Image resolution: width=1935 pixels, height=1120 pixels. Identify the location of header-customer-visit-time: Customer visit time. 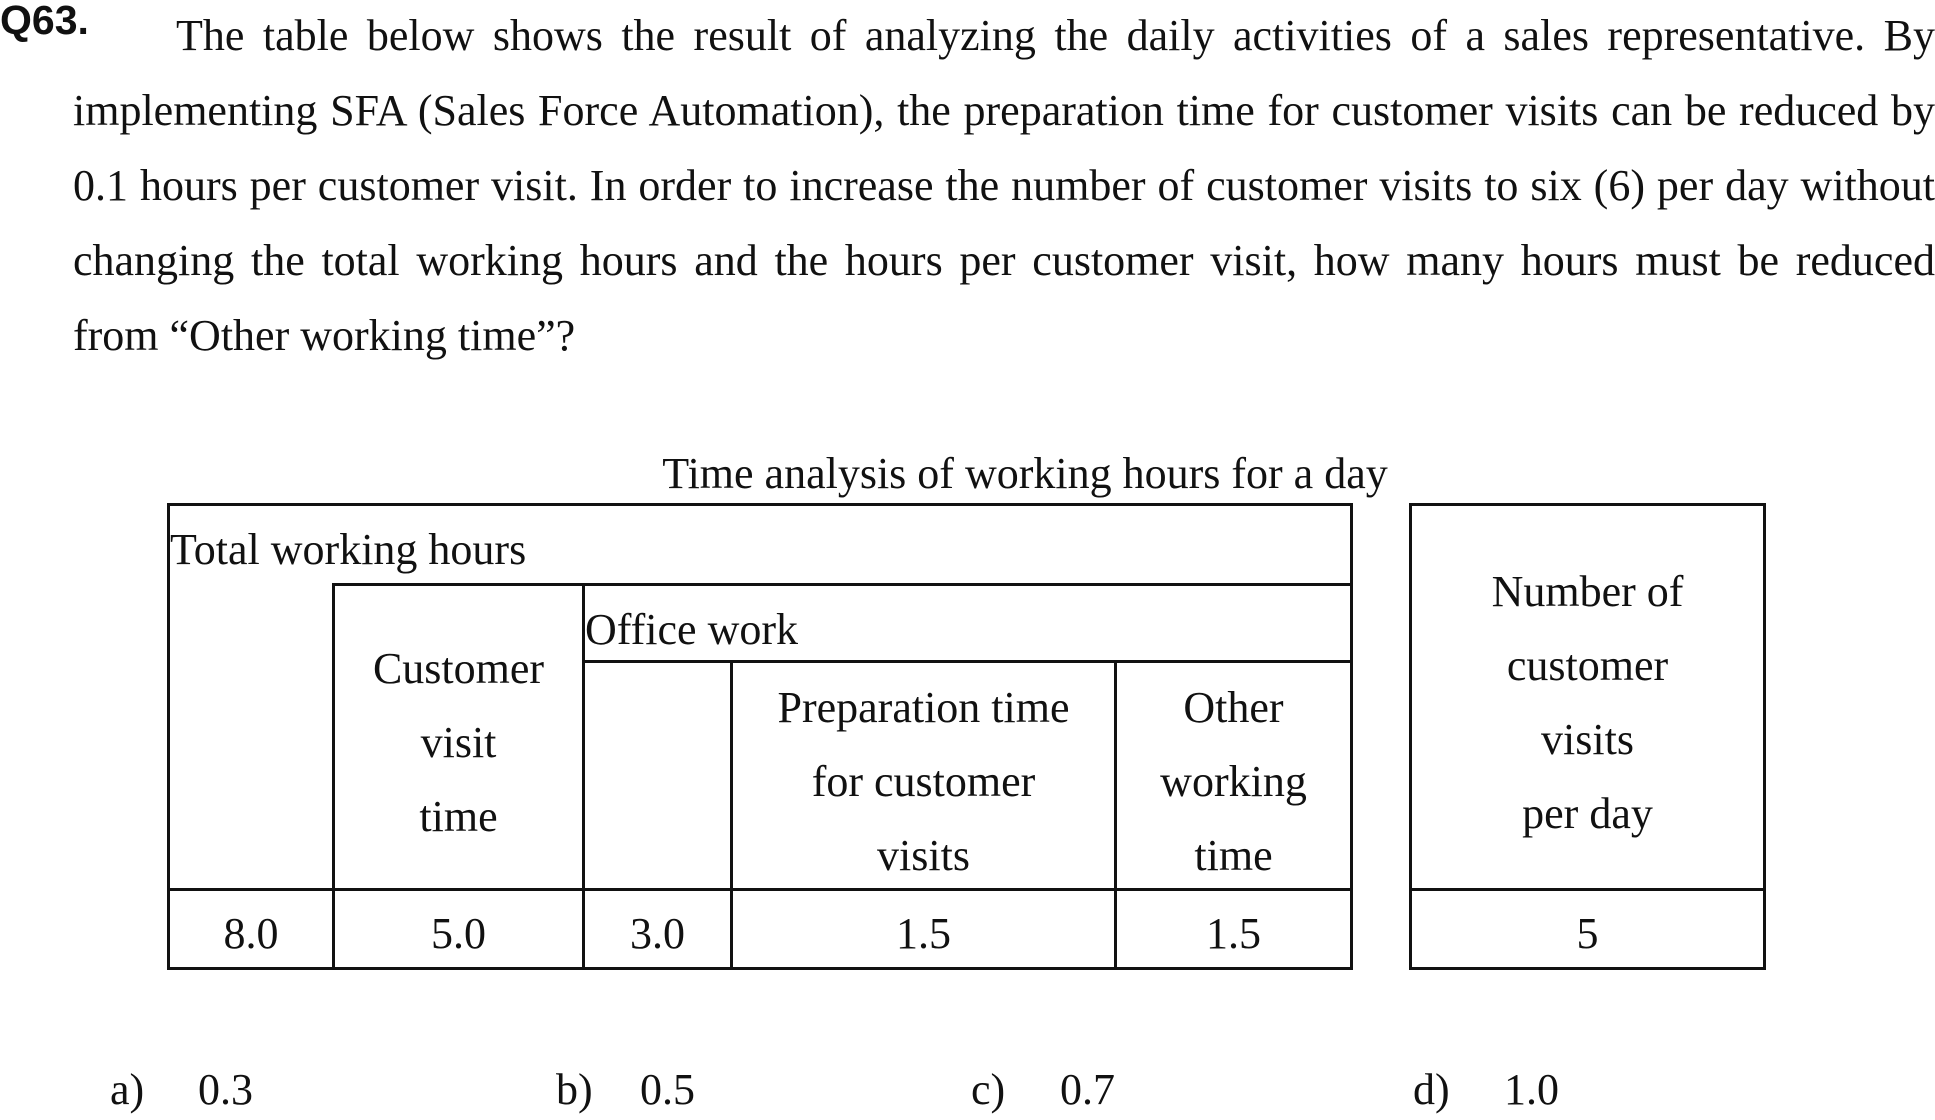
(458, 743).